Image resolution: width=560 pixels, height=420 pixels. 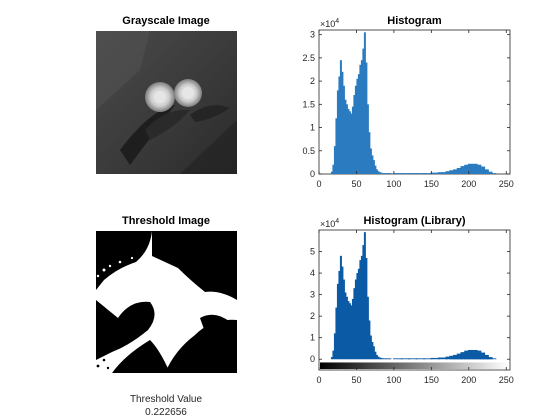 I want to click on y-tick-label: 1.5, so click(x=308, y=104).